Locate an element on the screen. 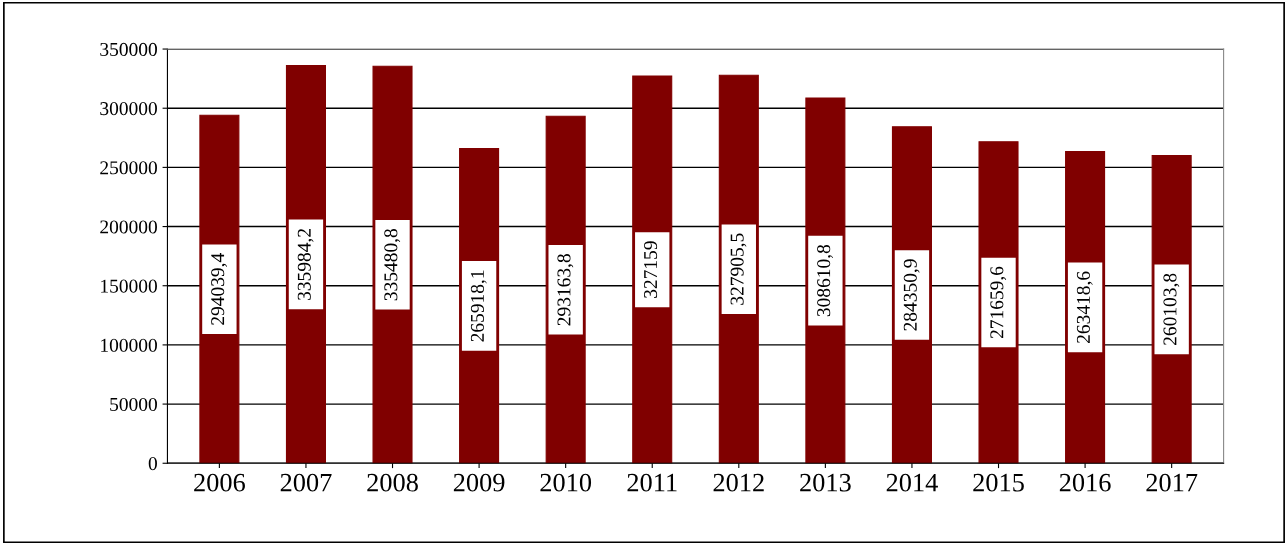 This screenshot has width=1288, height=545. data-label: 260103,8 is located at coordinates (1171, 309).